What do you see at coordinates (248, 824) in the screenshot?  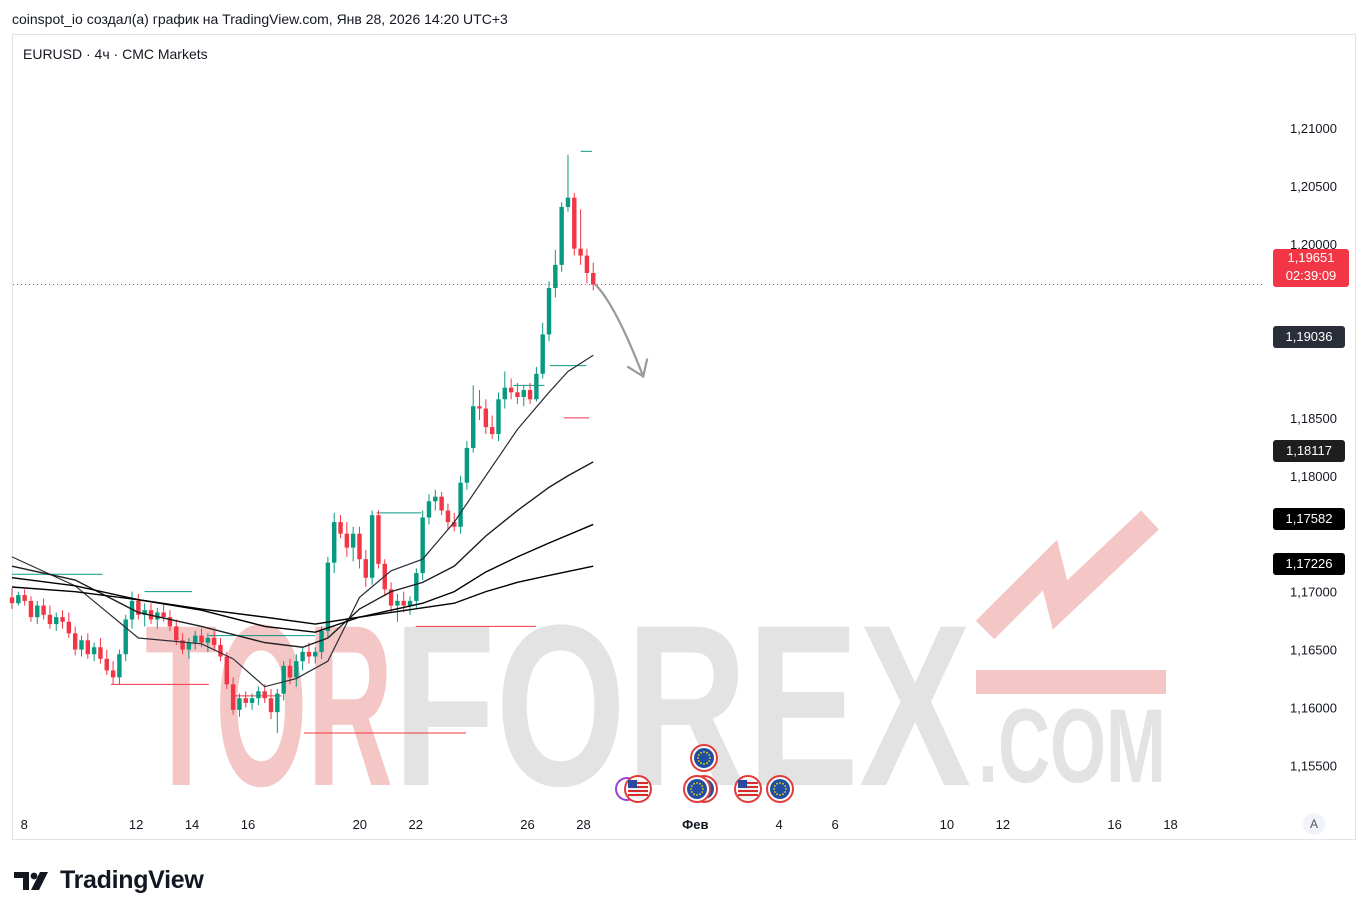 I see `x-tick-label: 16` at bounding box center [248, 824].